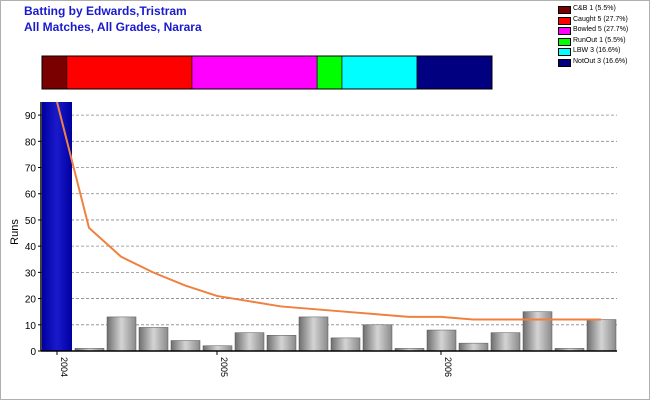  I want to click on y-tick-label: 70, so click(31, 169).